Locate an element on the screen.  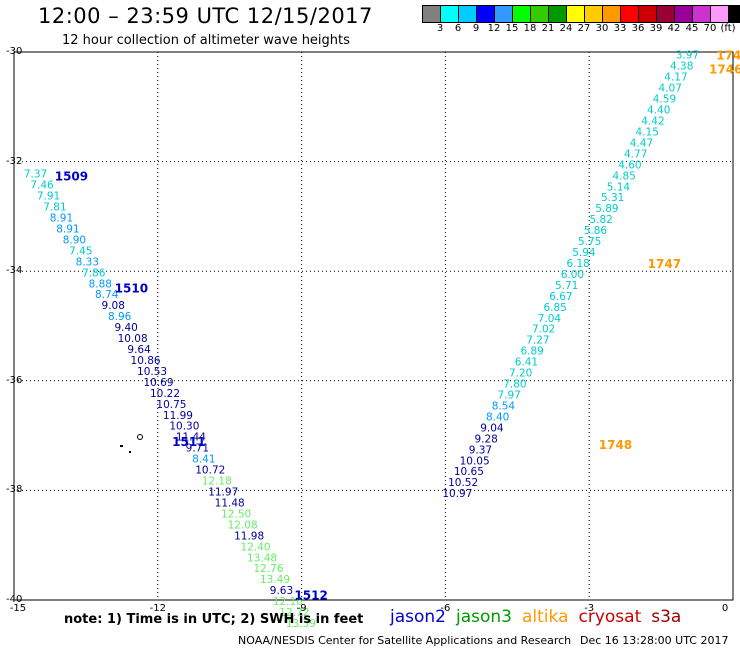
scale-label: 42 is located at coordinates (674, 28).